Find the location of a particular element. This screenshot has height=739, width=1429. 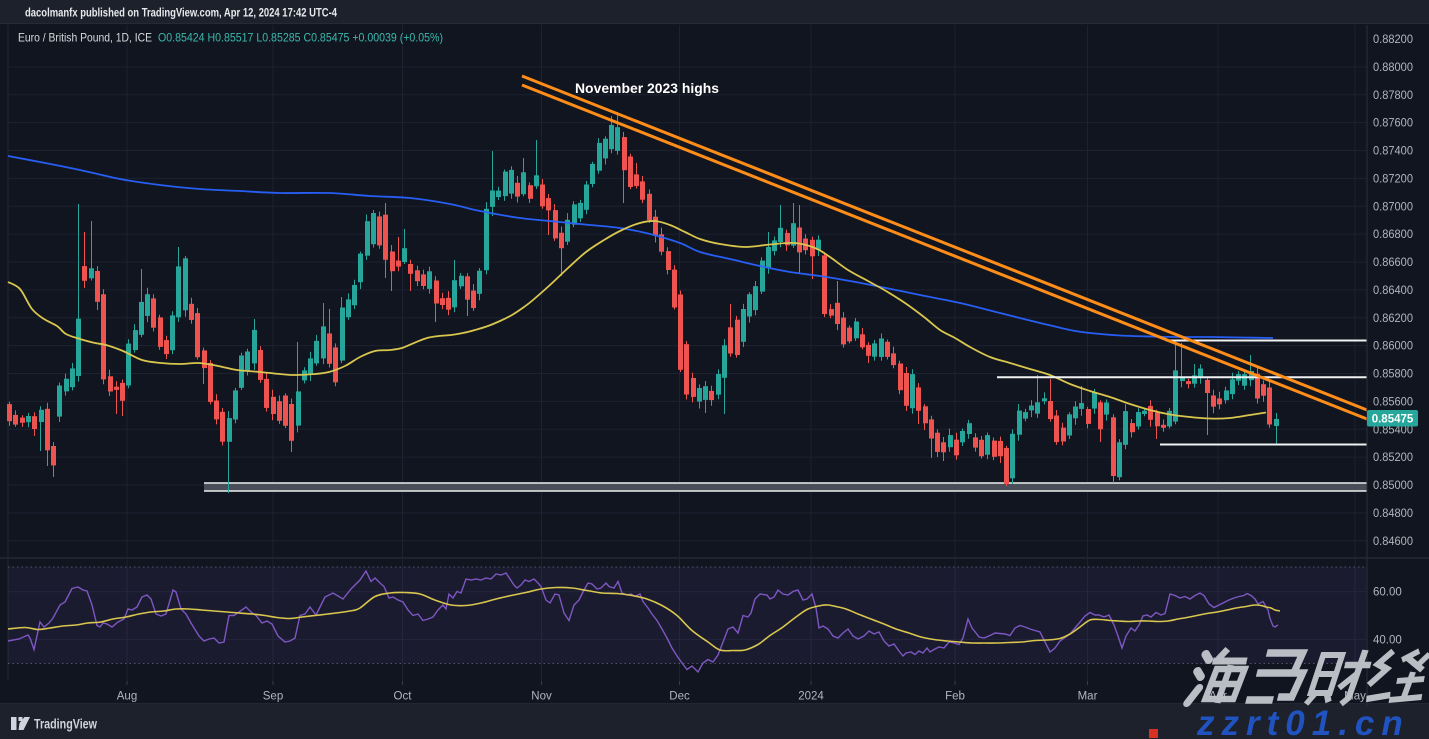

svg-text: Dec is located at coordinates (679, 697).